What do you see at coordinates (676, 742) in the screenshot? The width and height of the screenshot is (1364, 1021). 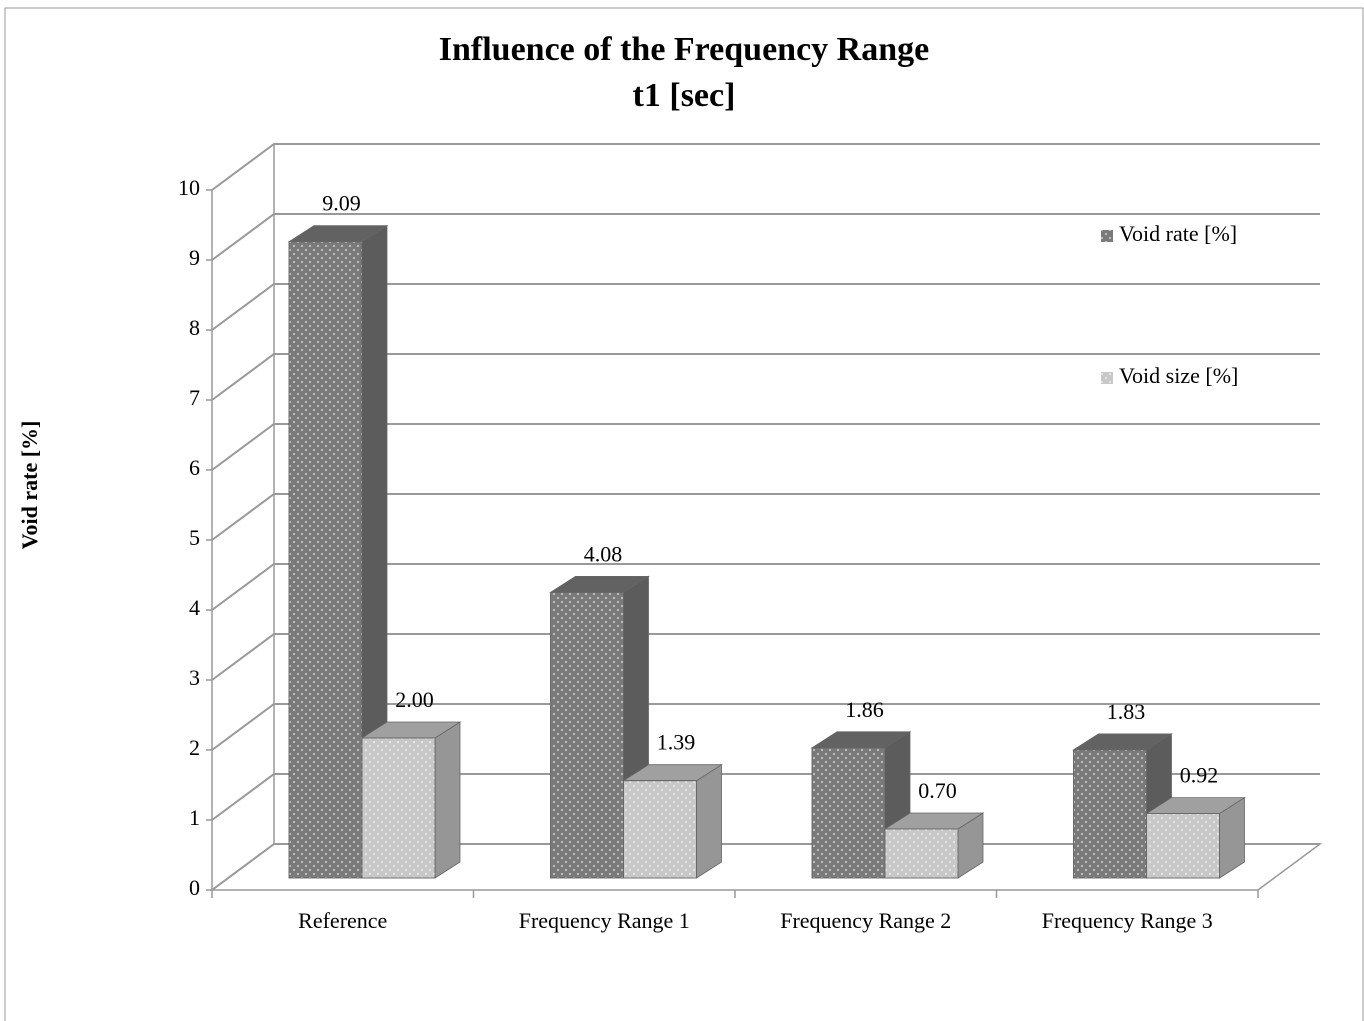 I see `value-label: 1.39` at bounding box center [676, 742].